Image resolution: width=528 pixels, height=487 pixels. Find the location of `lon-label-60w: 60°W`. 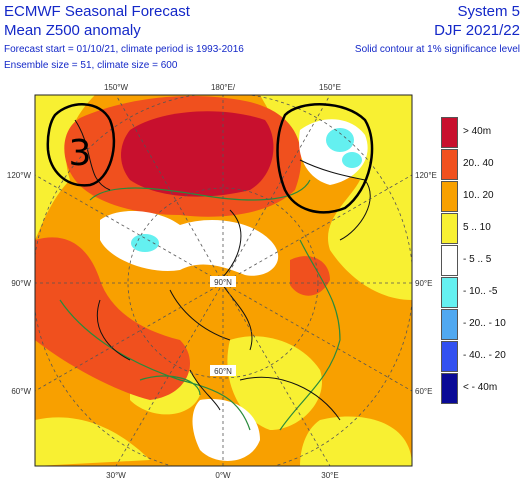

lon-label-60w: 60°W is located at coordinates (21, 391).